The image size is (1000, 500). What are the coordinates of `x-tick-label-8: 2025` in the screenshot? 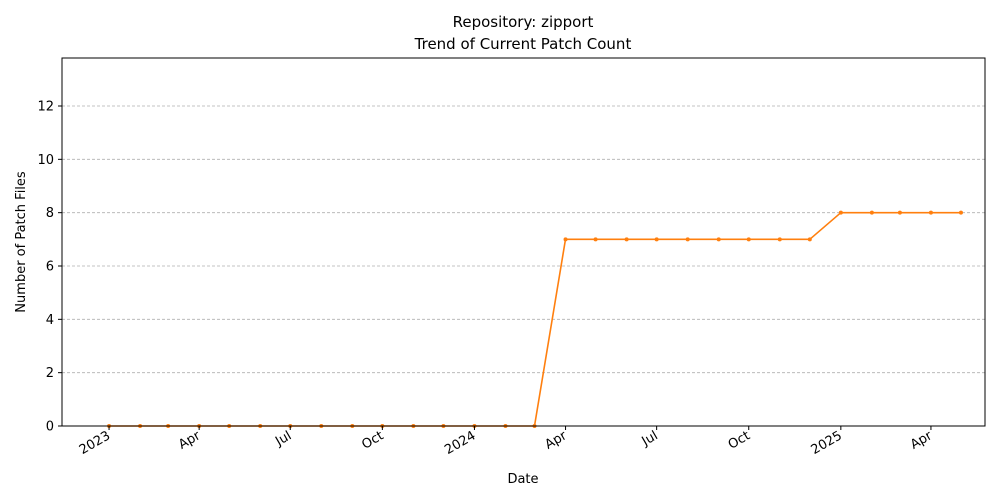 It's located at (827, 443).